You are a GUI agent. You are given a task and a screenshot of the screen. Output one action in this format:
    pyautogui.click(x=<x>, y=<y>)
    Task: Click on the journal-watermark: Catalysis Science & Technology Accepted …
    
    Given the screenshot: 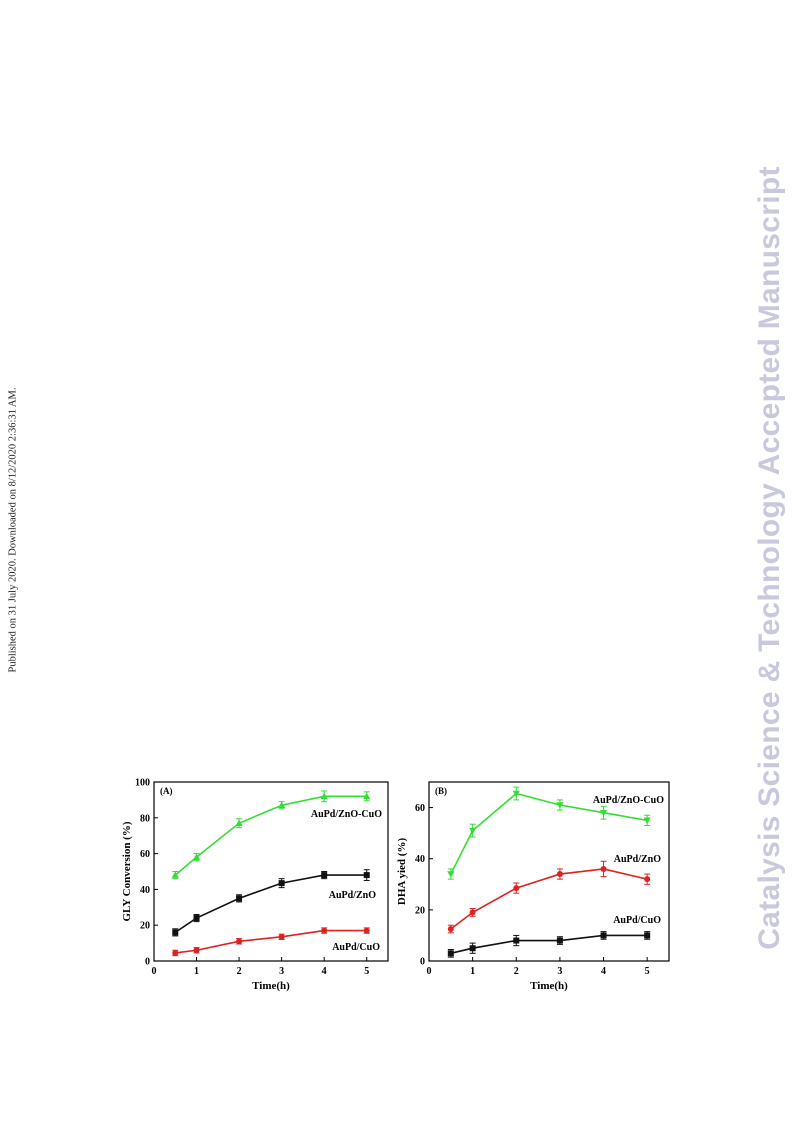 What is the action you would take?
    pyautogui.click(x=769, y=558)
    